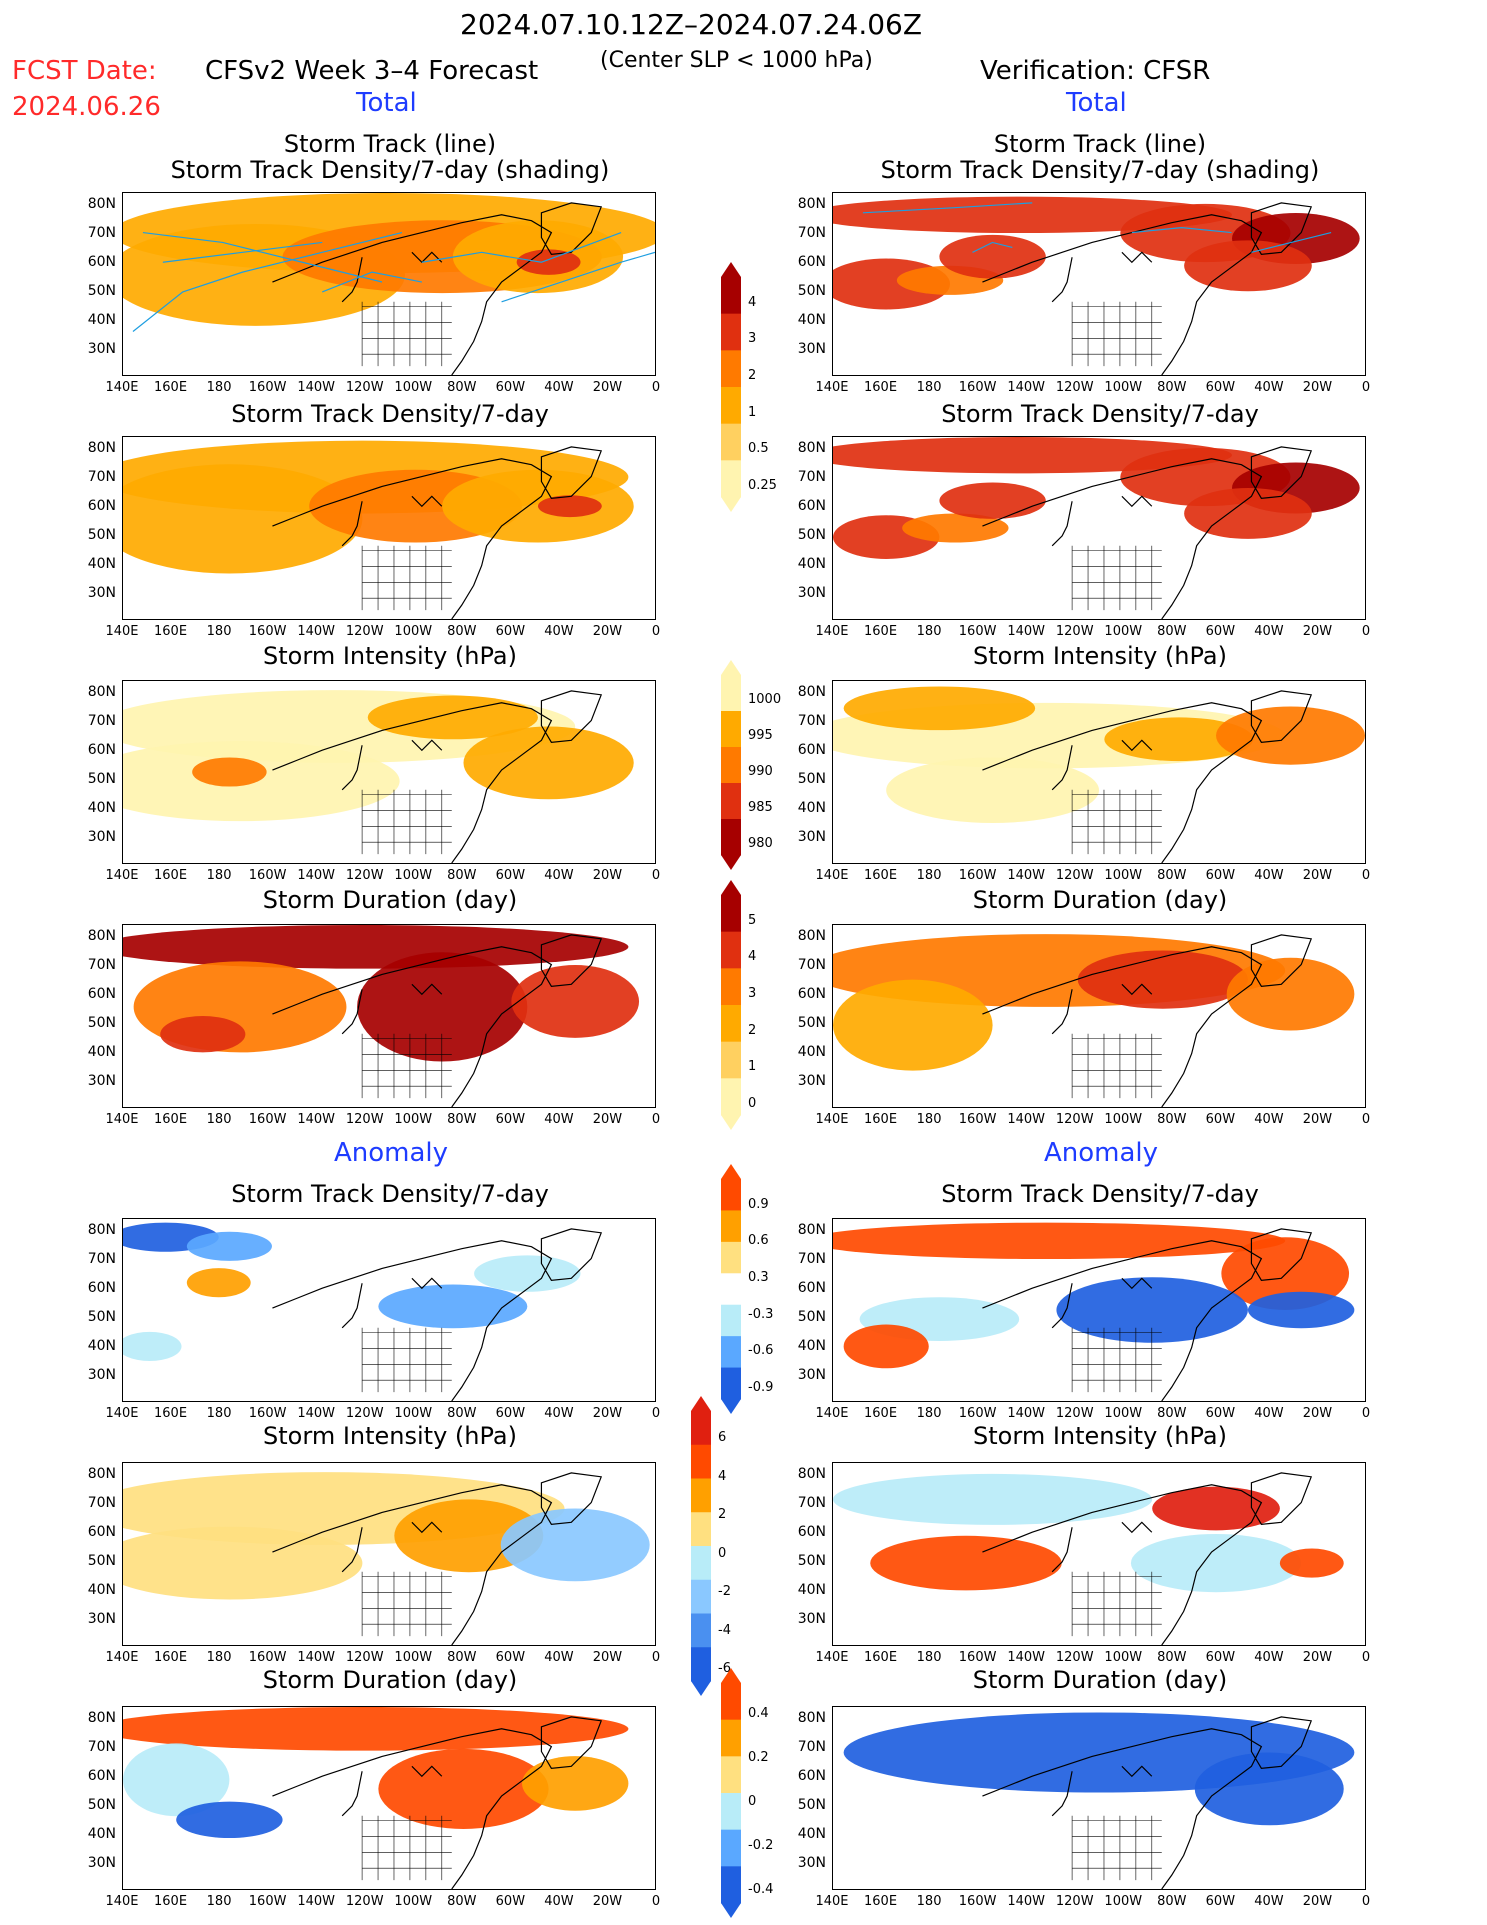 This screenshot has width=1487, height=1925. I want to click on fcst-date-label: FCST Date:, so click(84, 71).